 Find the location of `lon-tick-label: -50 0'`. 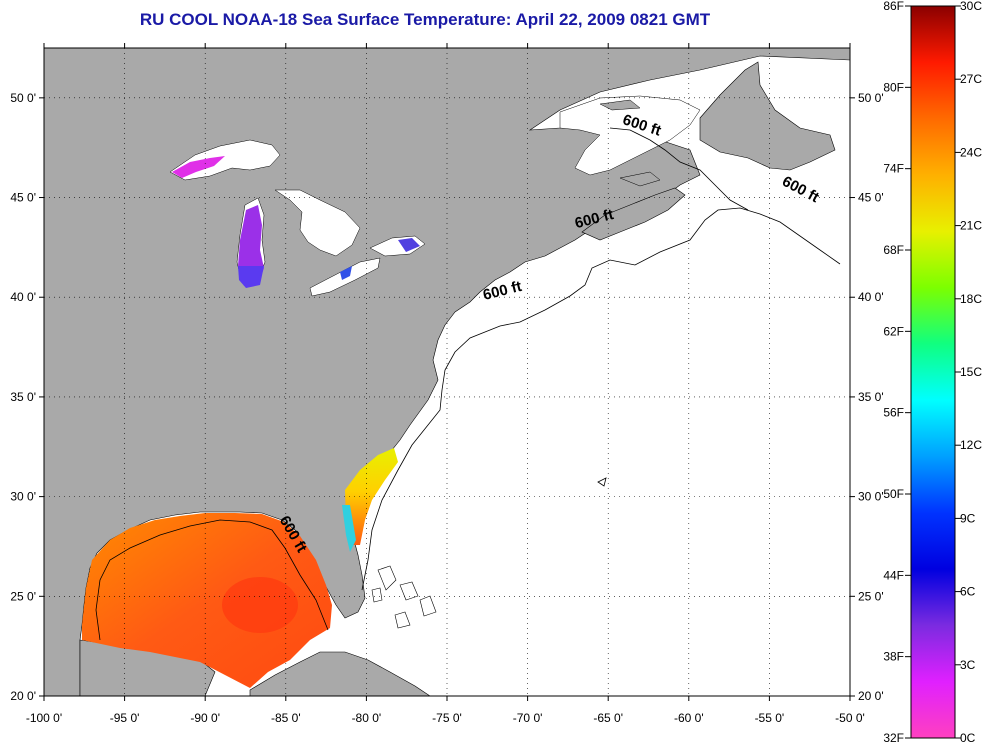

lon-tick-label: -50 0' is located at coordinates (850, 718).